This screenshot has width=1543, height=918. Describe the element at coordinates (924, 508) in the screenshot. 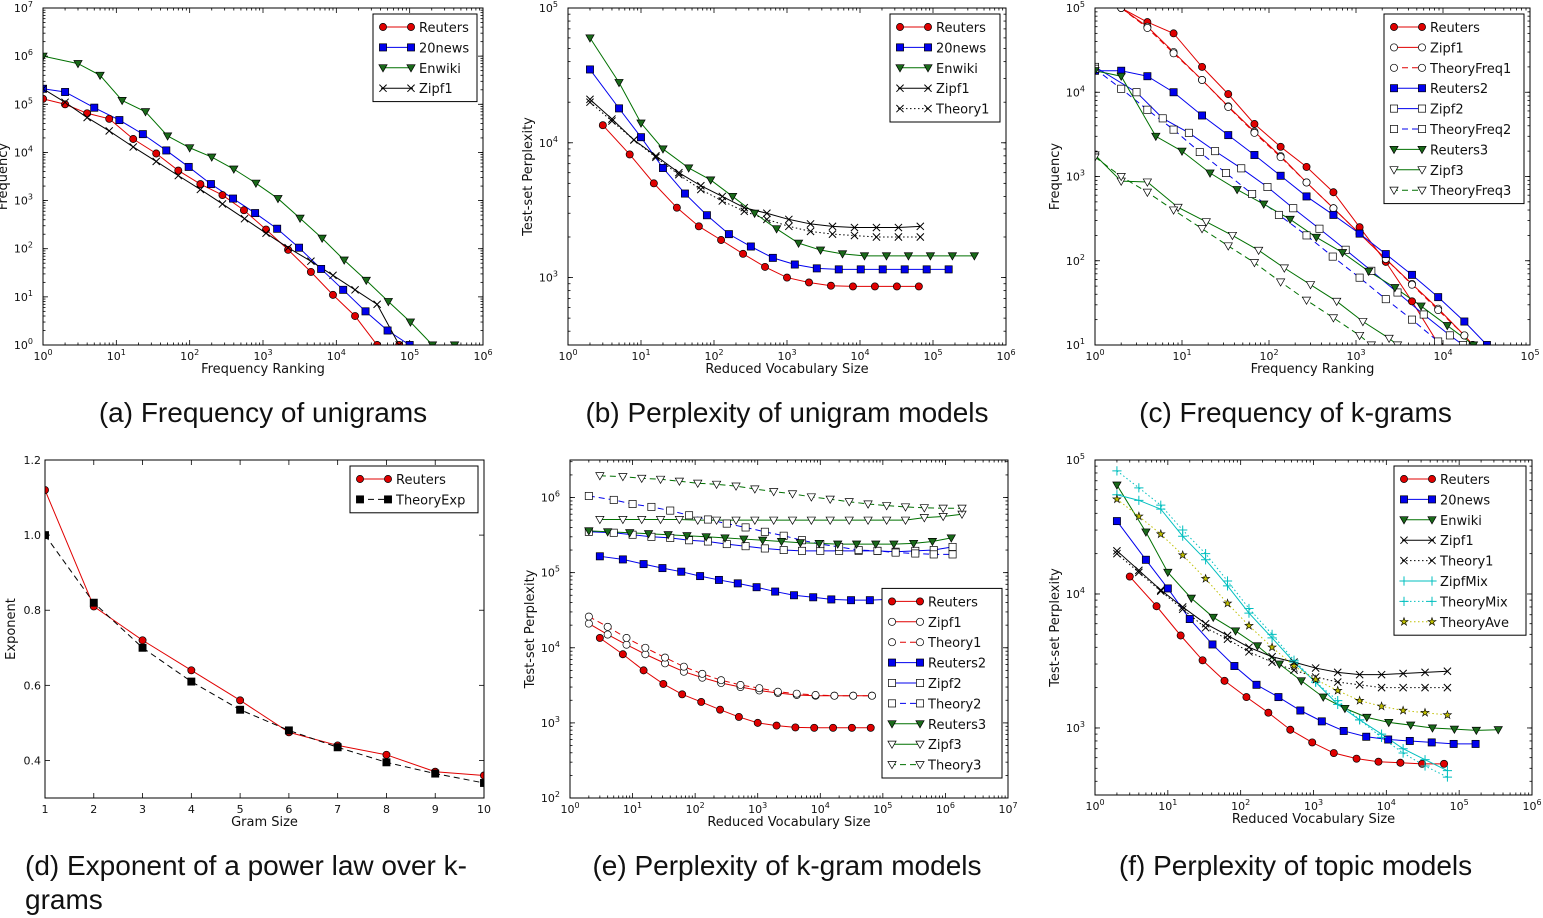

I see `data-point-Theory3` at that location.